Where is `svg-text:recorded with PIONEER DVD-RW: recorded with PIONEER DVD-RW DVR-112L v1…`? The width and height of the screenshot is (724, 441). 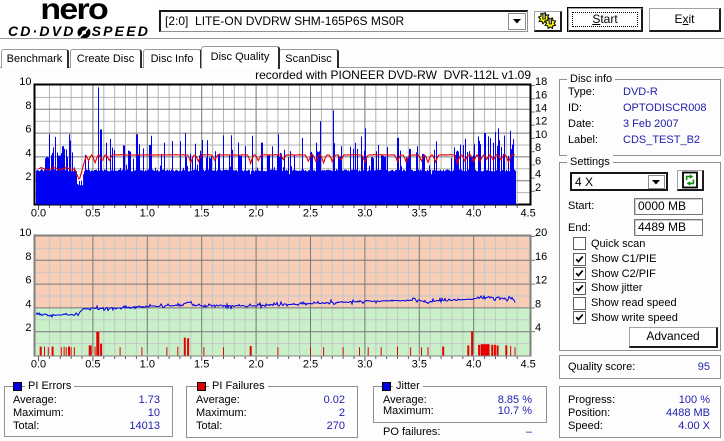
svg-text:recorded with PIONEER DVD-RW: recorded with PIONEER DVD-RW DVR-112L v1… is located at coordinates (393, 75).